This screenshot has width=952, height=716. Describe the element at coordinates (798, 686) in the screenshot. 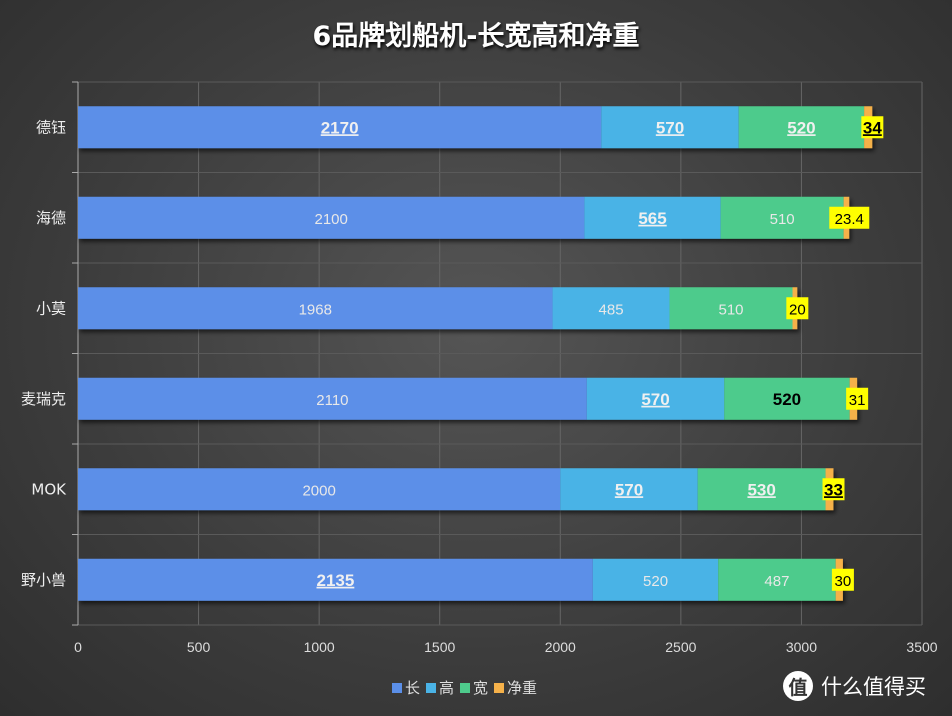

I see `logo-icon: 值` at that location.